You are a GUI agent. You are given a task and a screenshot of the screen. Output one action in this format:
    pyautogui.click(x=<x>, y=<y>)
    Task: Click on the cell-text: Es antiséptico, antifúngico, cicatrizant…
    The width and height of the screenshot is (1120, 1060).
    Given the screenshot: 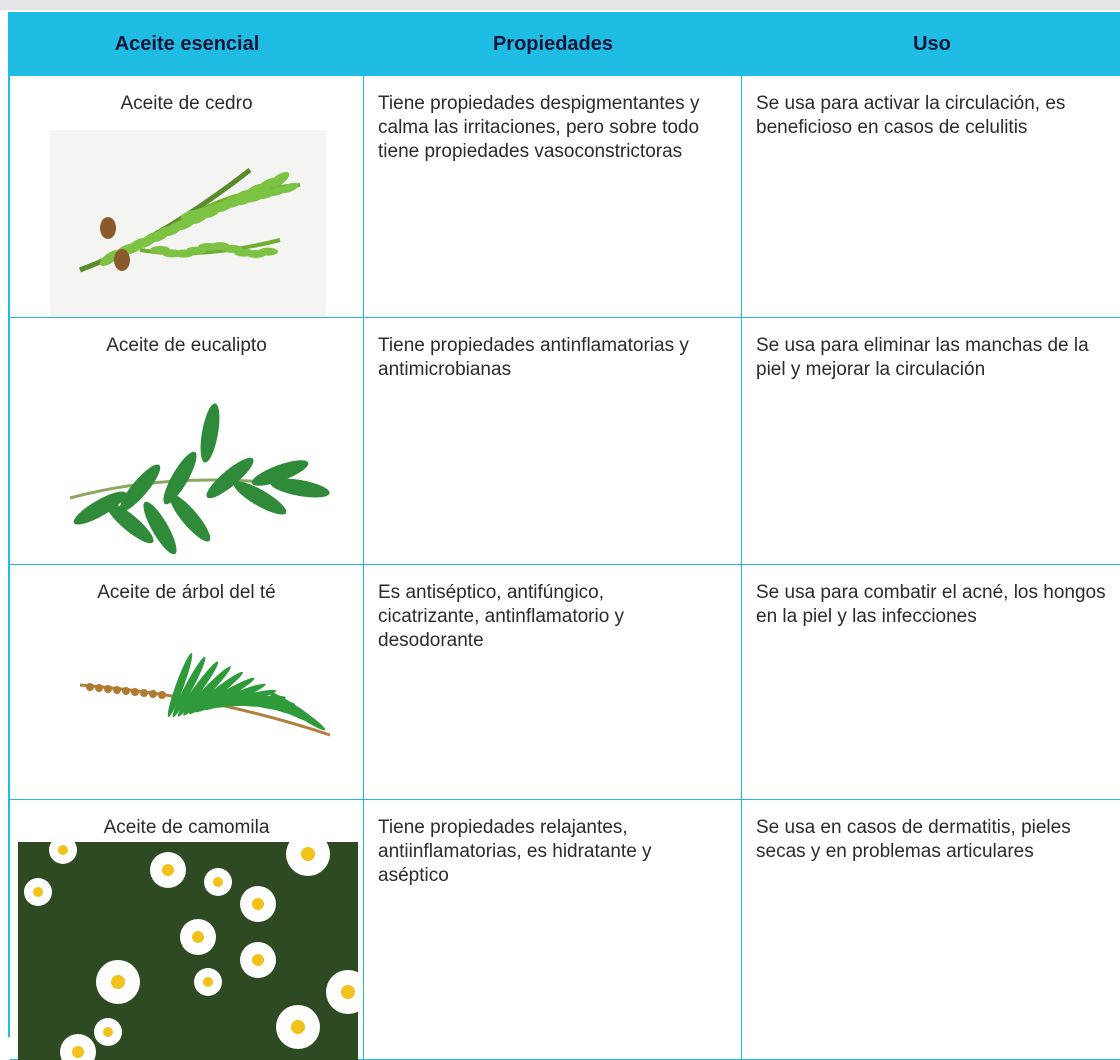 What is the action you would take?
    pyautogui.click(x=501, y=616)
    